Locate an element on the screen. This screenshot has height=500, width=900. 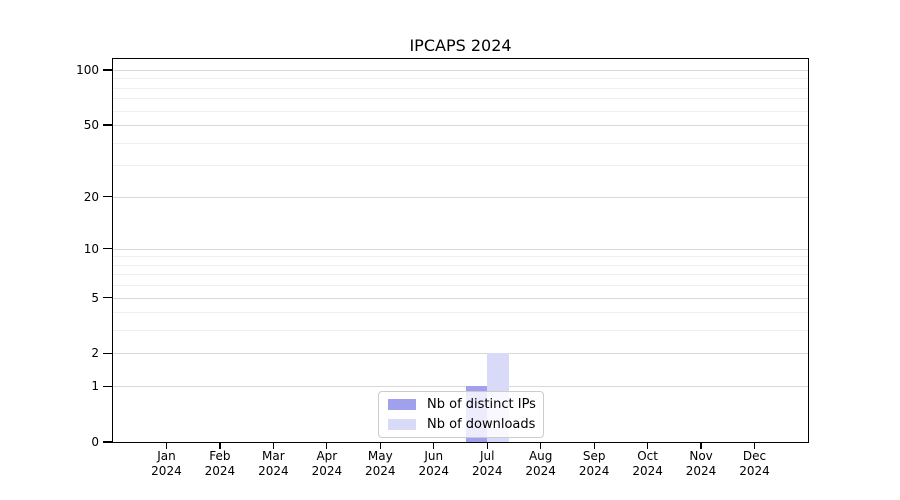
x-tick-label: Aug 2024 is located at coordinates (541, 464).